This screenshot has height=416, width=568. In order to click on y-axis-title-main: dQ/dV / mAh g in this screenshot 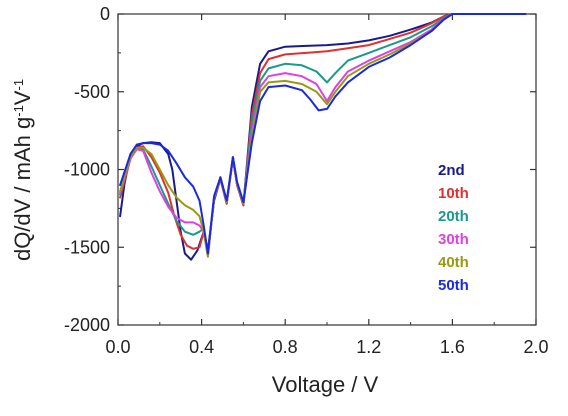, I will do `click(22, 189)`.